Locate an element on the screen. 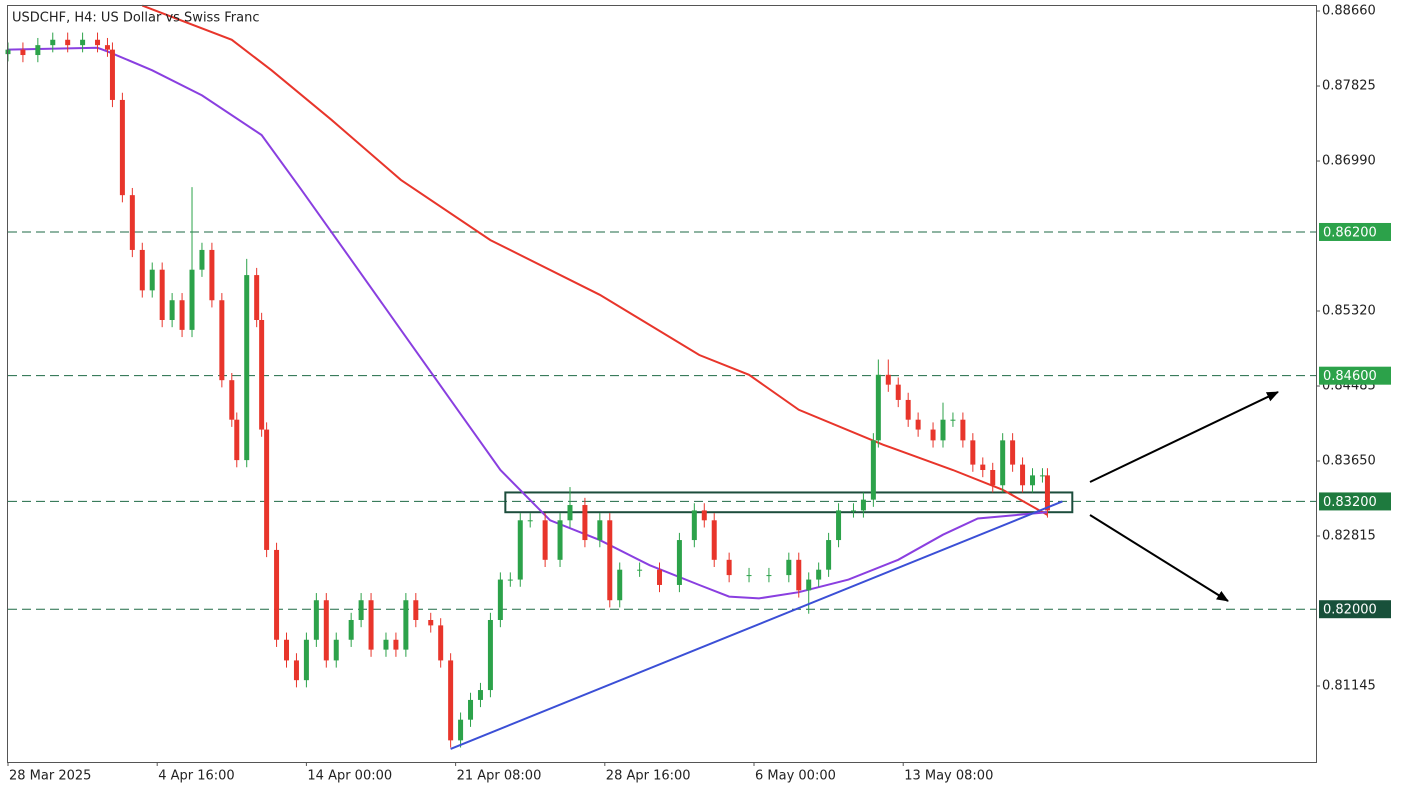 Image resolution: width=1410 pixels, height=787 pixels. x-tick-label: 4 Apr 16:00 is located at coordinates (196, 776).